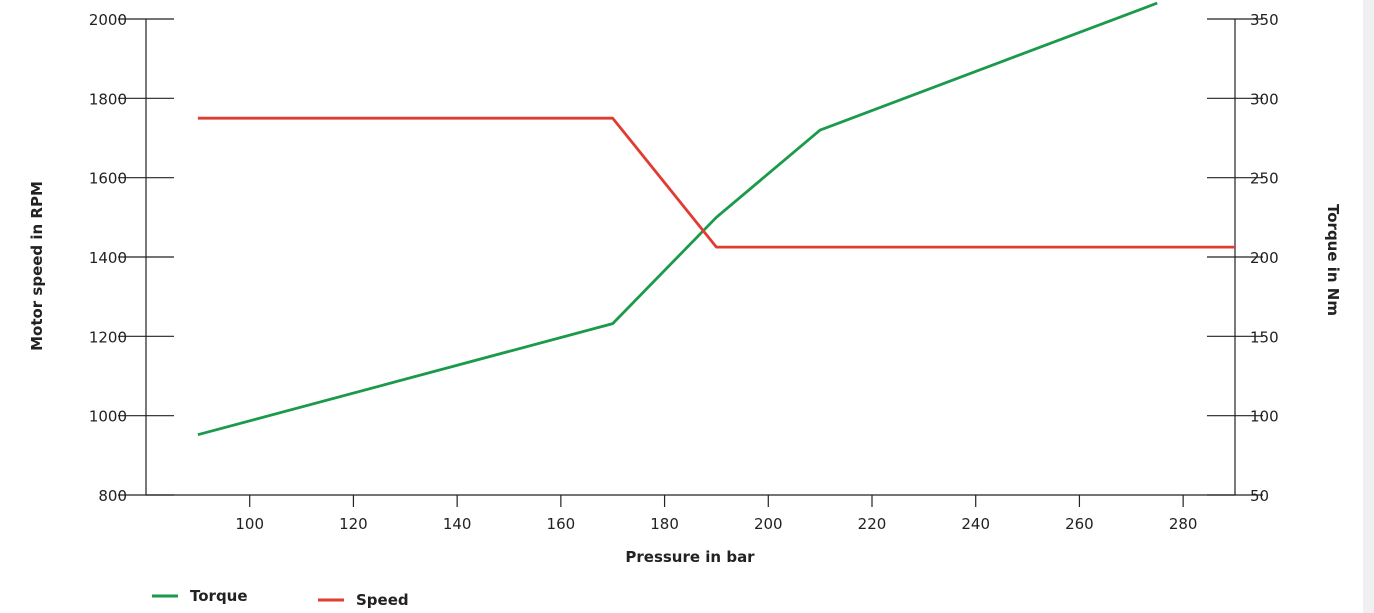 This screenshot has height=613, width=1374. I want to click on right-y-tick-label: 200, so click(1264, 258).